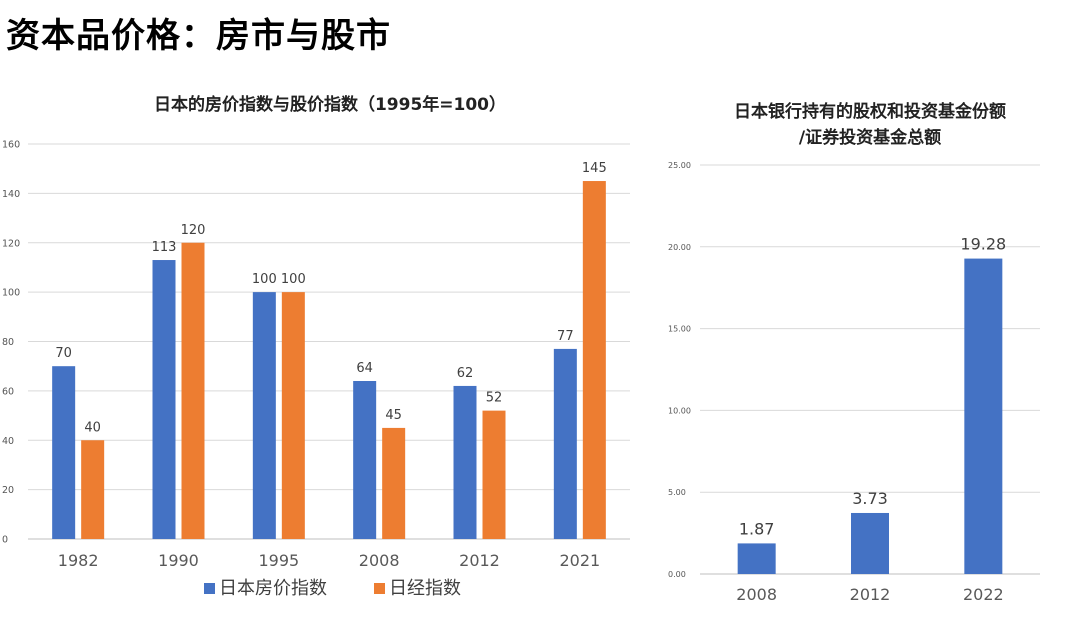 This screenshot has height=622, width=1080. What do you see at coordinates (63, 353) in the screenshot?
I see `data-label: 70` at bounding box center [63, 353].